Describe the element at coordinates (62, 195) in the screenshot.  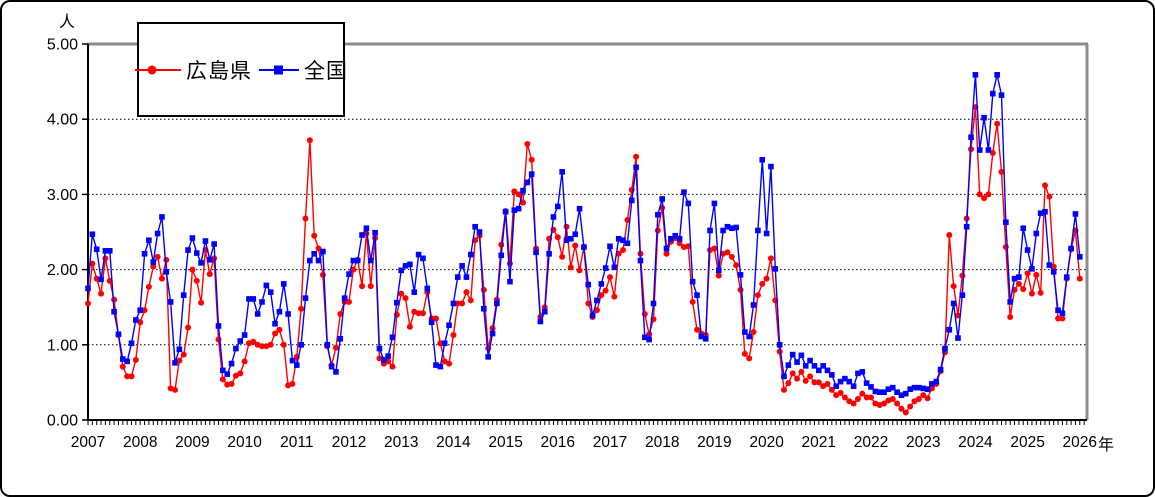
I see `svg-text: 3.00` at that location.